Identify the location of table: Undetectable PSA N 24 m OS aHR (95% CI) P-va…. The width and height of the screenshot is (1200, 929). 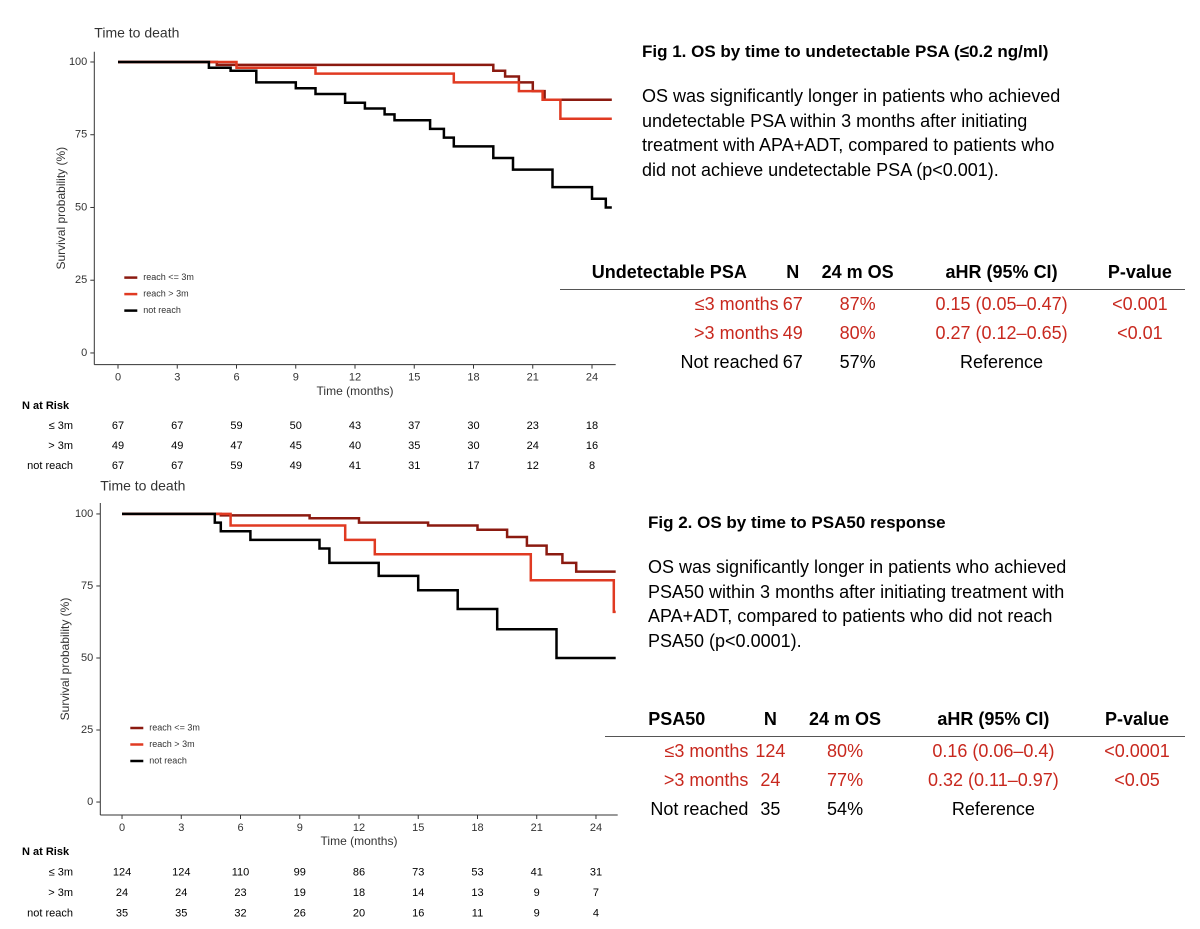
(872, 319).